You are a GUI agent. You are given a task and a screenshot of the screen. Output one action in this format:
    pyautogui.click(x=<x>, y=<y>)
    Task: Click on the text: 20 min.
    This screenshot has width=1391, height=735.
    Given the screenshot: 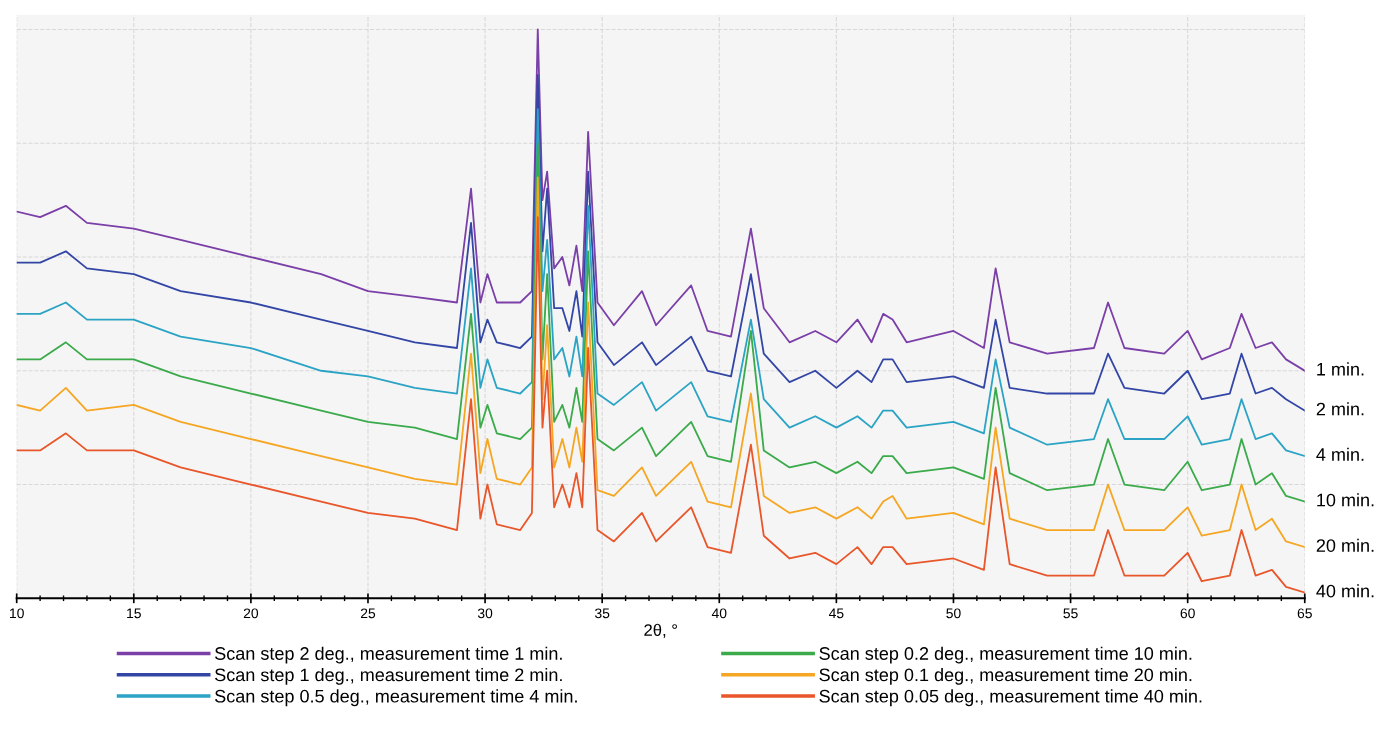 What is the action you would take?
    pyautogui.click(x=1345, y=545)
    